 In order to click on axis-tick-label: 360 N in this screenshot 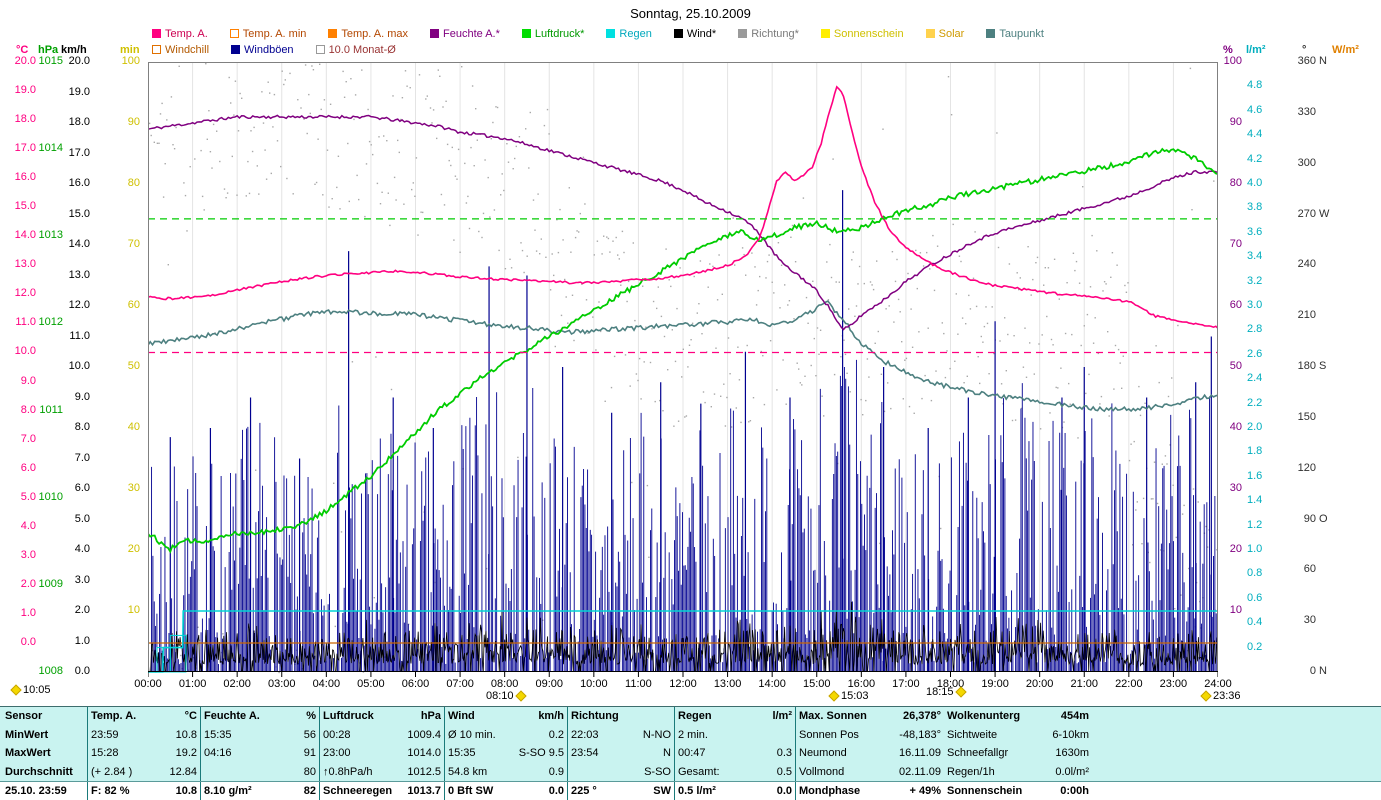, I will do `click(1312, 61)`.